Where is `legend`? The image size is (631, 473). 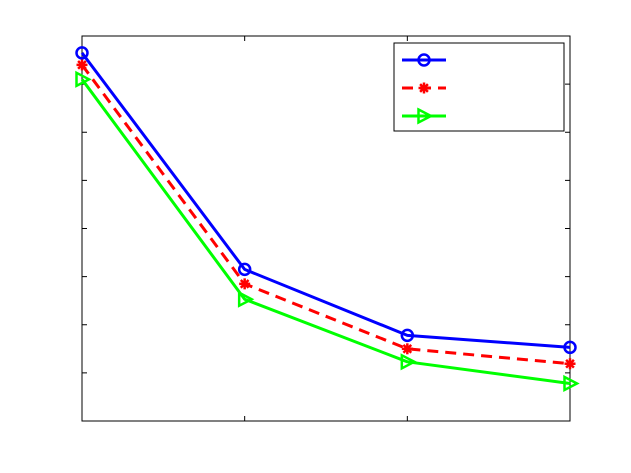
legend is located at coordinates (479, 87).